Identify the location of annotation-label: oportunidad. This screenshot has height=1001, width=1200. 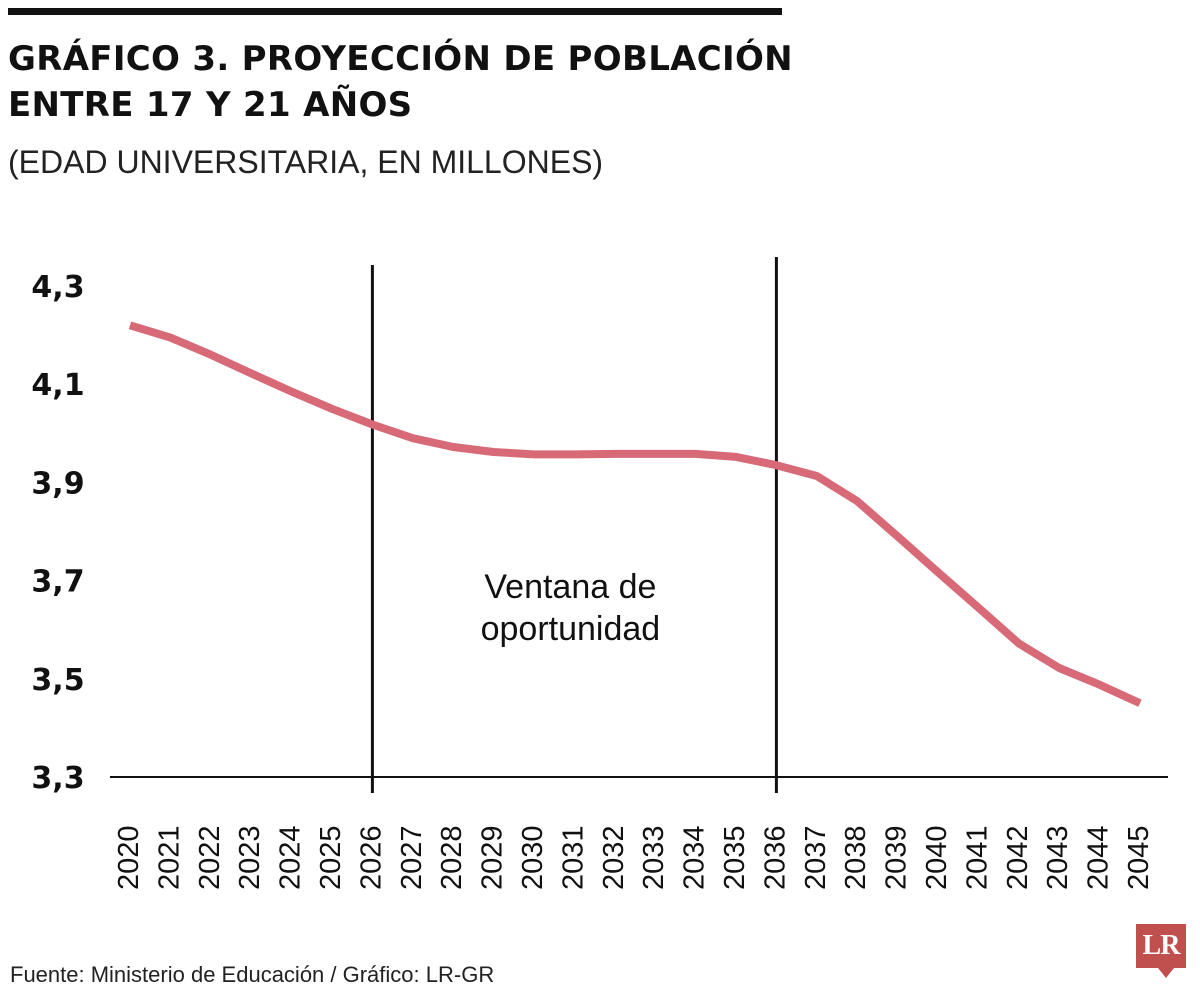
(571, 629).